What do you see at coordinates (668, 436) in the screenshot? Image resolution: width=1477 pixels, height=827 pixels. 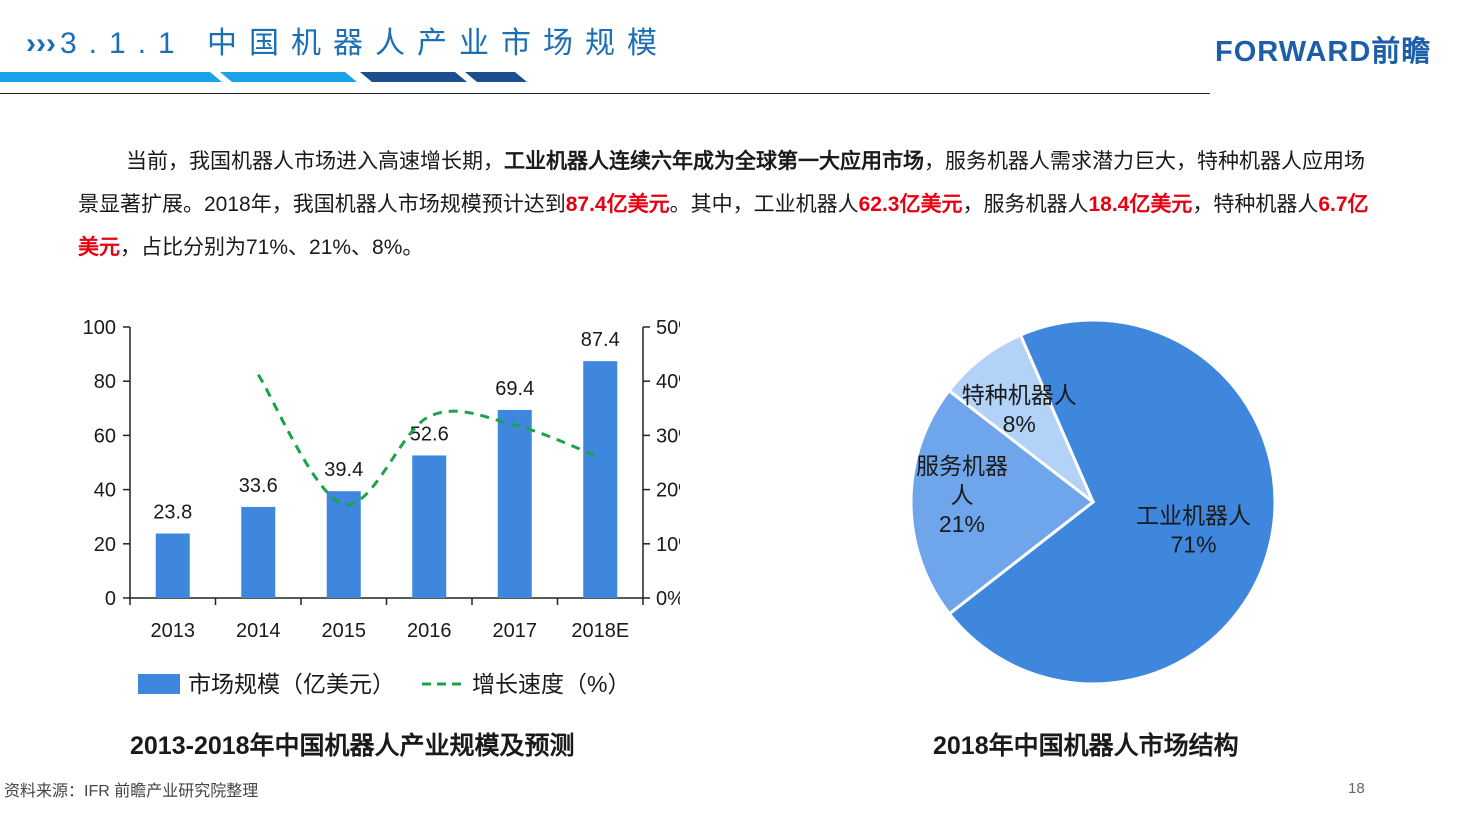 I see `y2-tick-label: 30%` at bounding box center [668, 436].